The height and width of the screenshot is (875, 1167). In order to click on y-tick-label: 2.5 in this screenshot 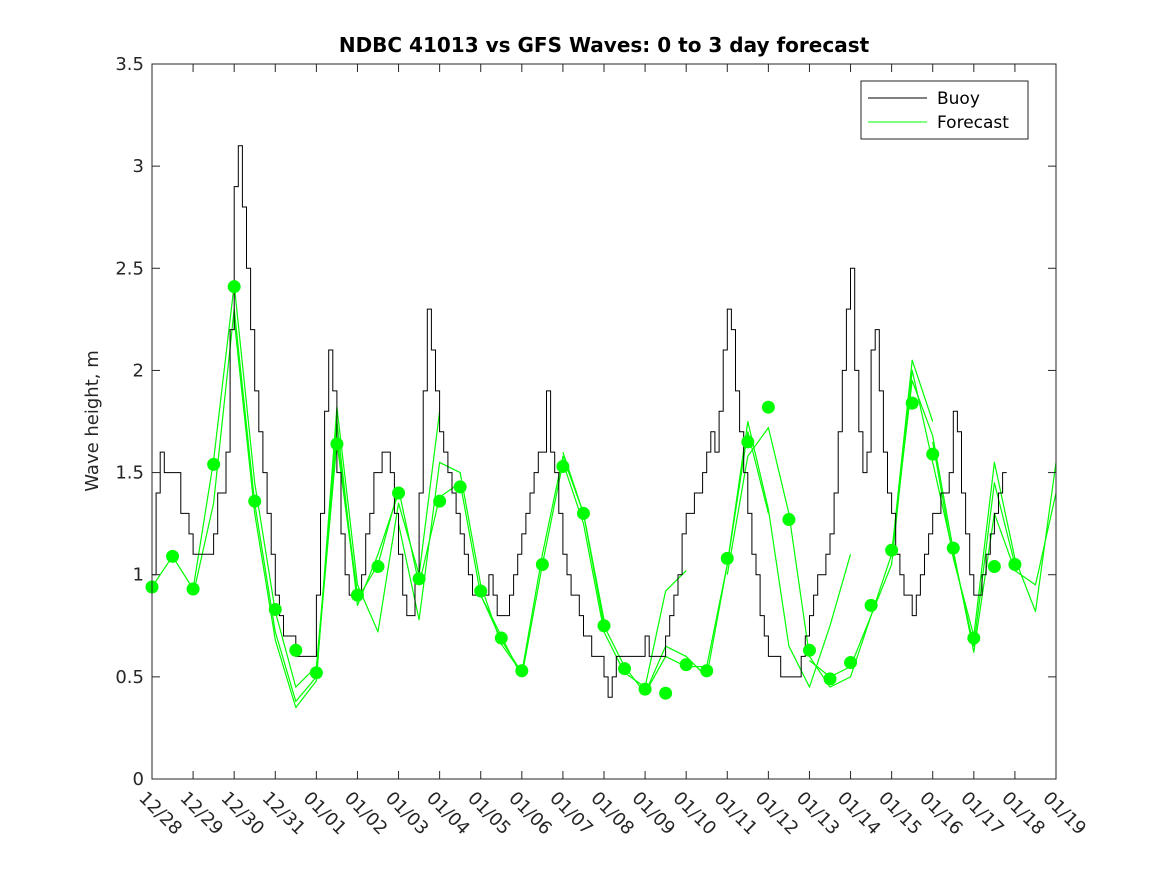, I will do `click(129, 268)`.